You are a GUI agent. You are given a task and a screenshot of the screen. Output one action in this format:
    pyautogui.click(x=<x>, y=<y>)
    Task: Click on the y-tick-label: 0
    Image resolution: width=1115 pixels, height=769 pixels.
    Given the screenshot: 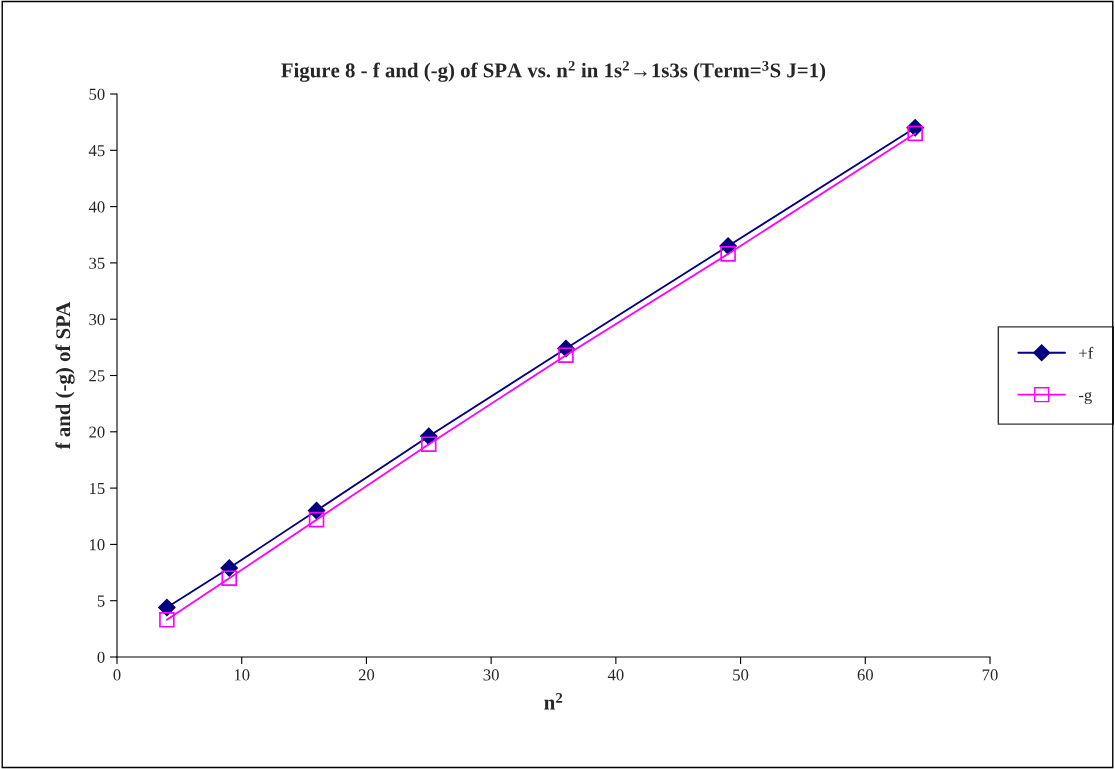 What is the action you would take?
    pyautogui.click(x=101, y=657)
    